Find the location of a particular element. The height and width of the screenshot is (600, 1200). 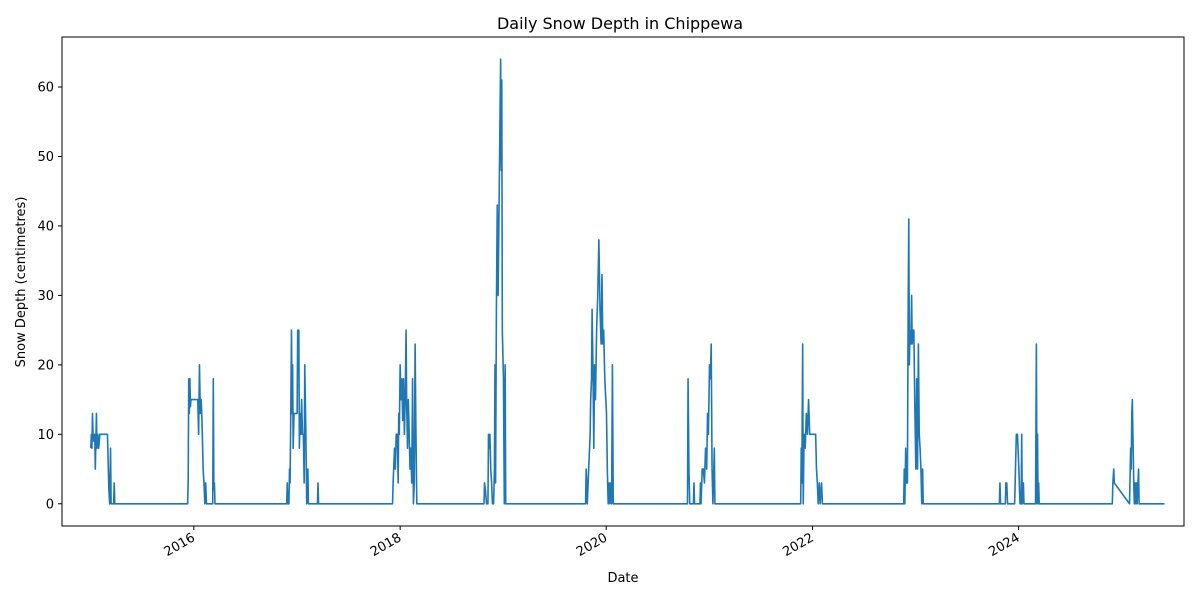

y-tick-label: 30 is located at coordinates (45, 296).